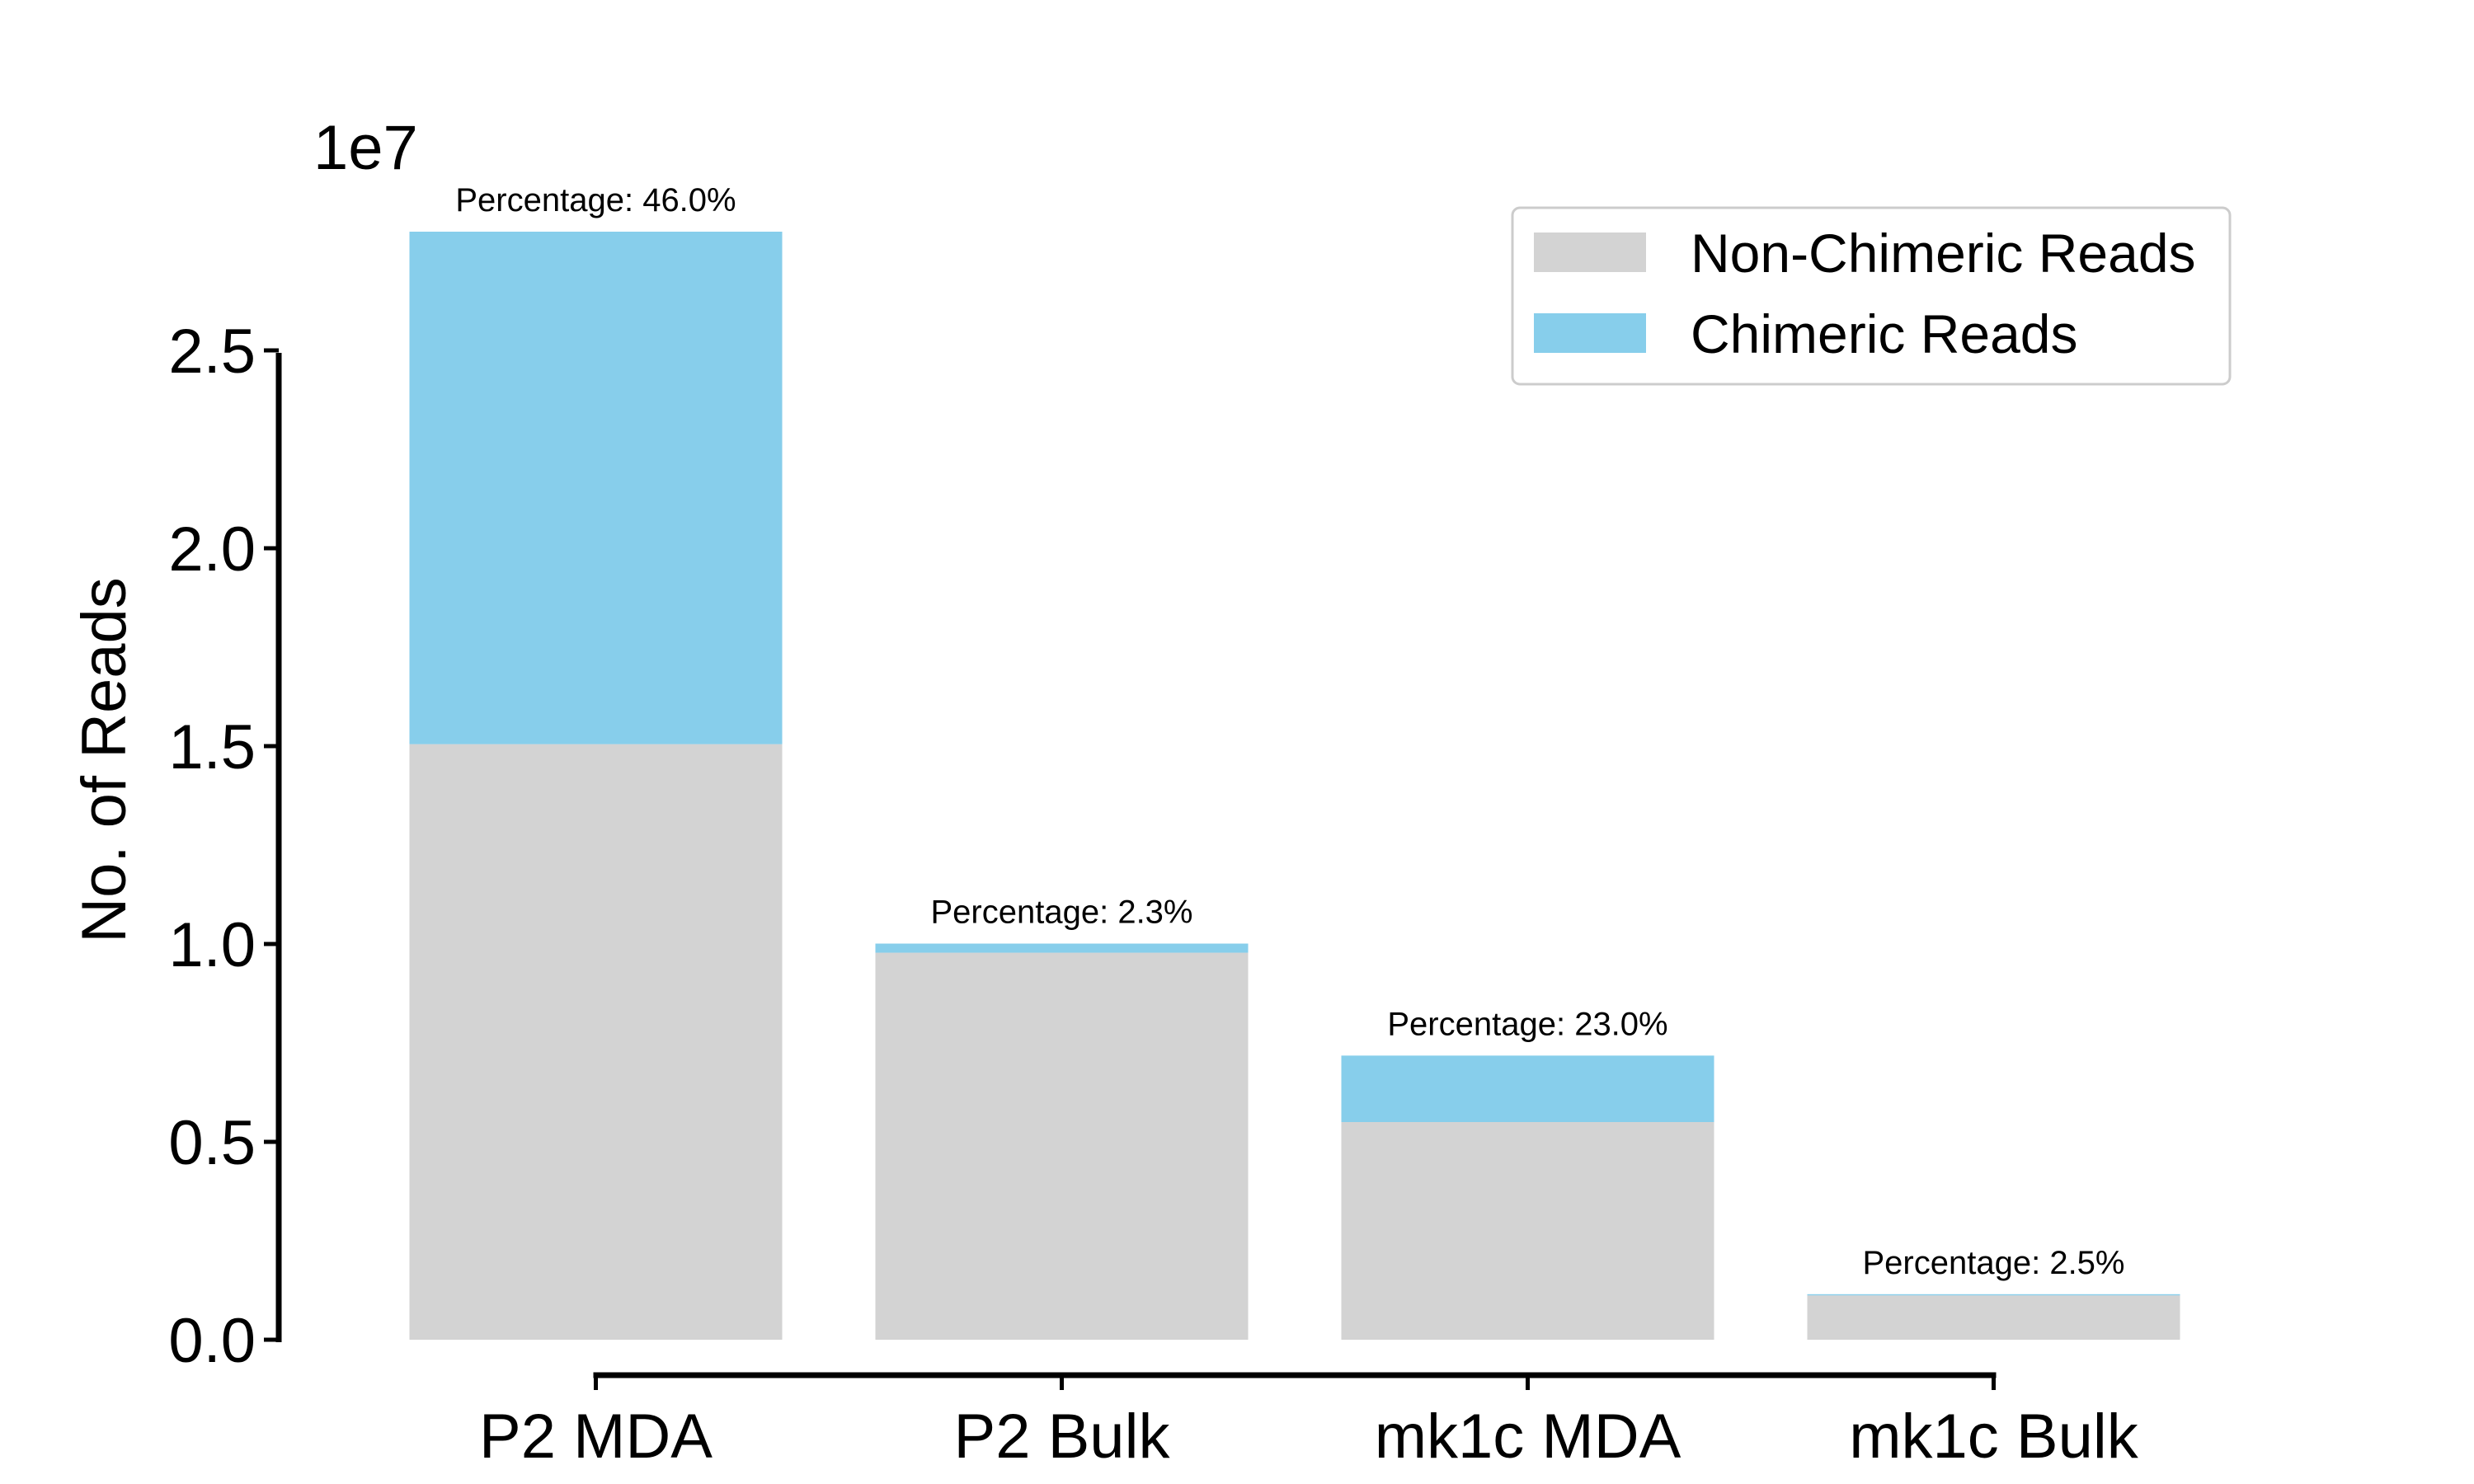 This screenshot has width=2474, height=1484. What do you see at coordinates (1062, 913) in the screenshot?
I see `percentage-label-1: Percentage: 2.3%` at bounding box center [1062, 913].